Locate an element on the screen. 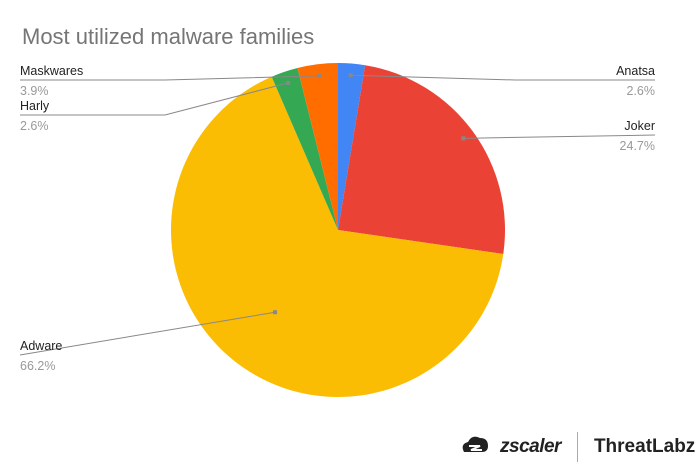  leader-line-maskwares is located at coordinates (170, 78).